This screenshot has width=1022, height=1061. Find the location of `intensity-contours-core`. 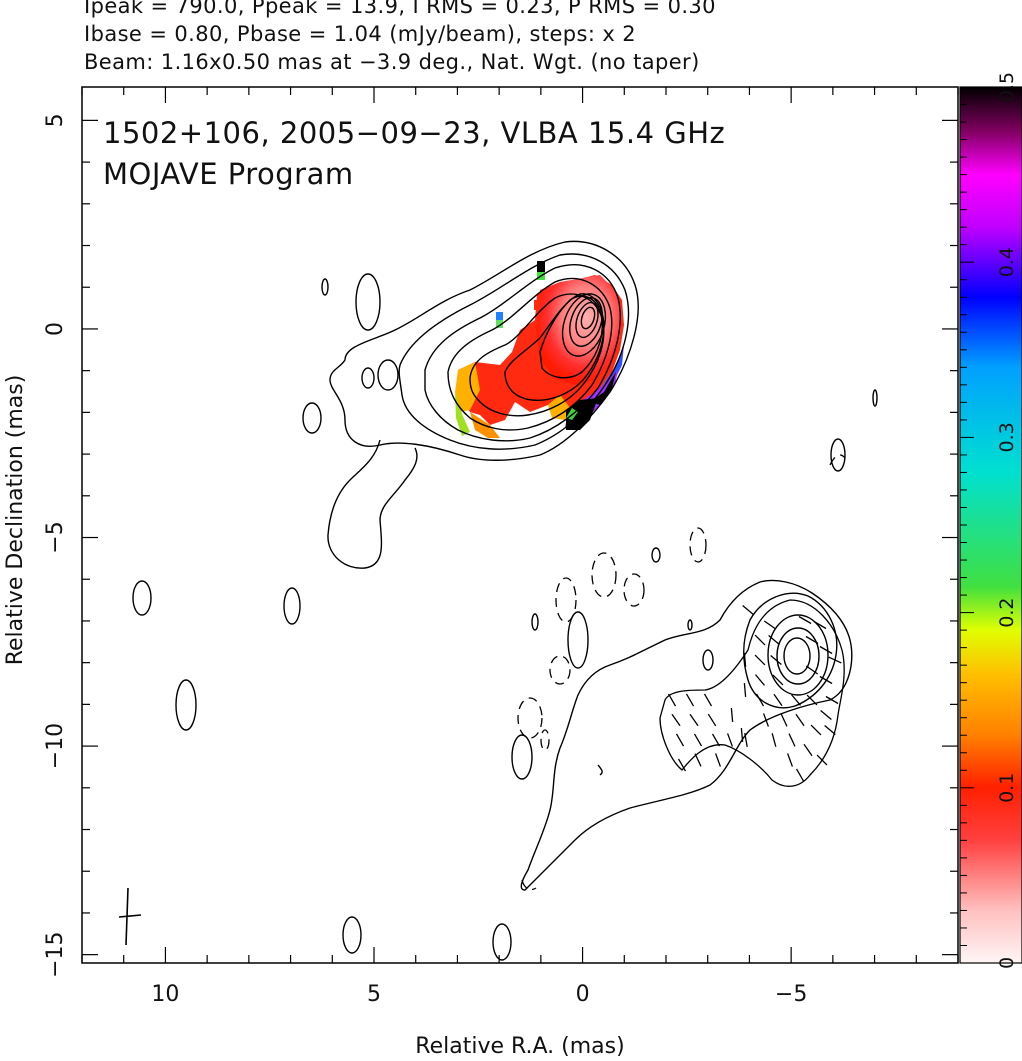

intensity-contours-core is located at coordinates (470, 404).